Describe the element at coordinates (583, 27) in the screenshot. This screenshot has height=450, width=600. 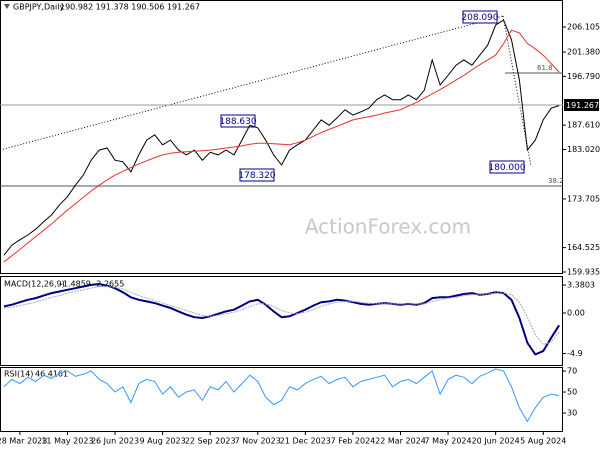
I see `y-tick-label: 206.105` at that location.